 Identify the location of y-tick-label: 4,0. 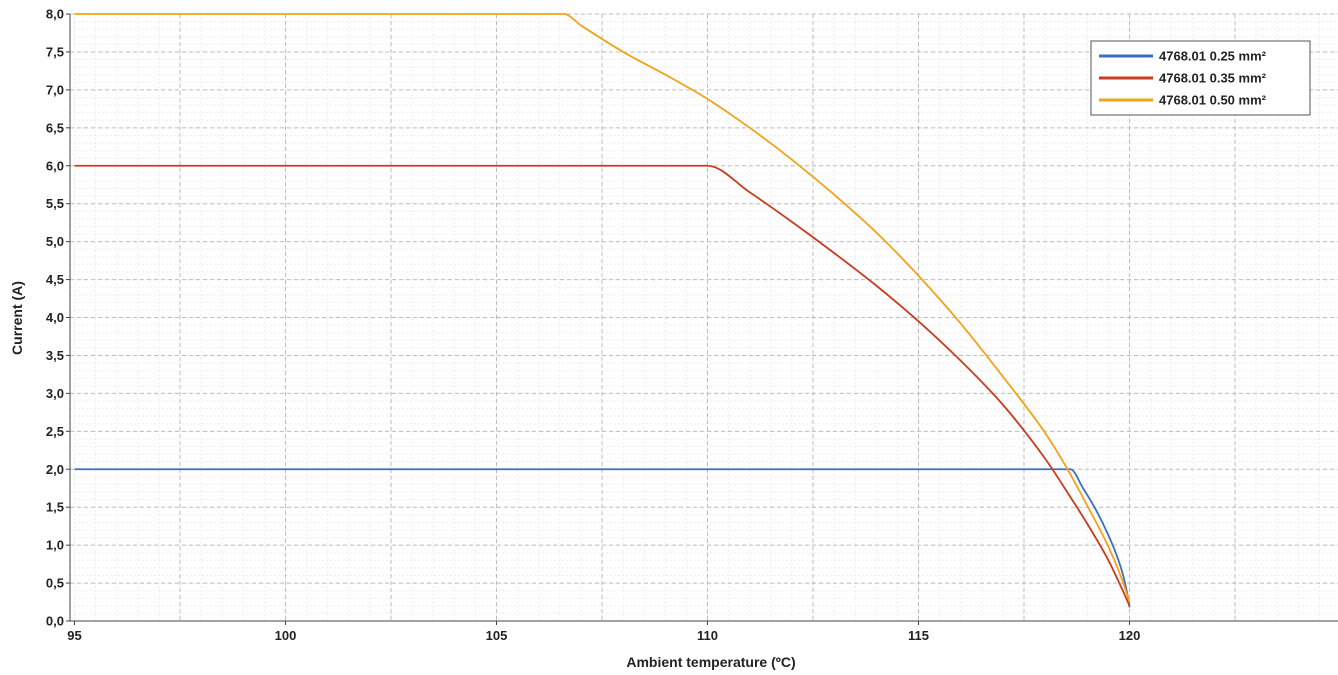
(55, 317).